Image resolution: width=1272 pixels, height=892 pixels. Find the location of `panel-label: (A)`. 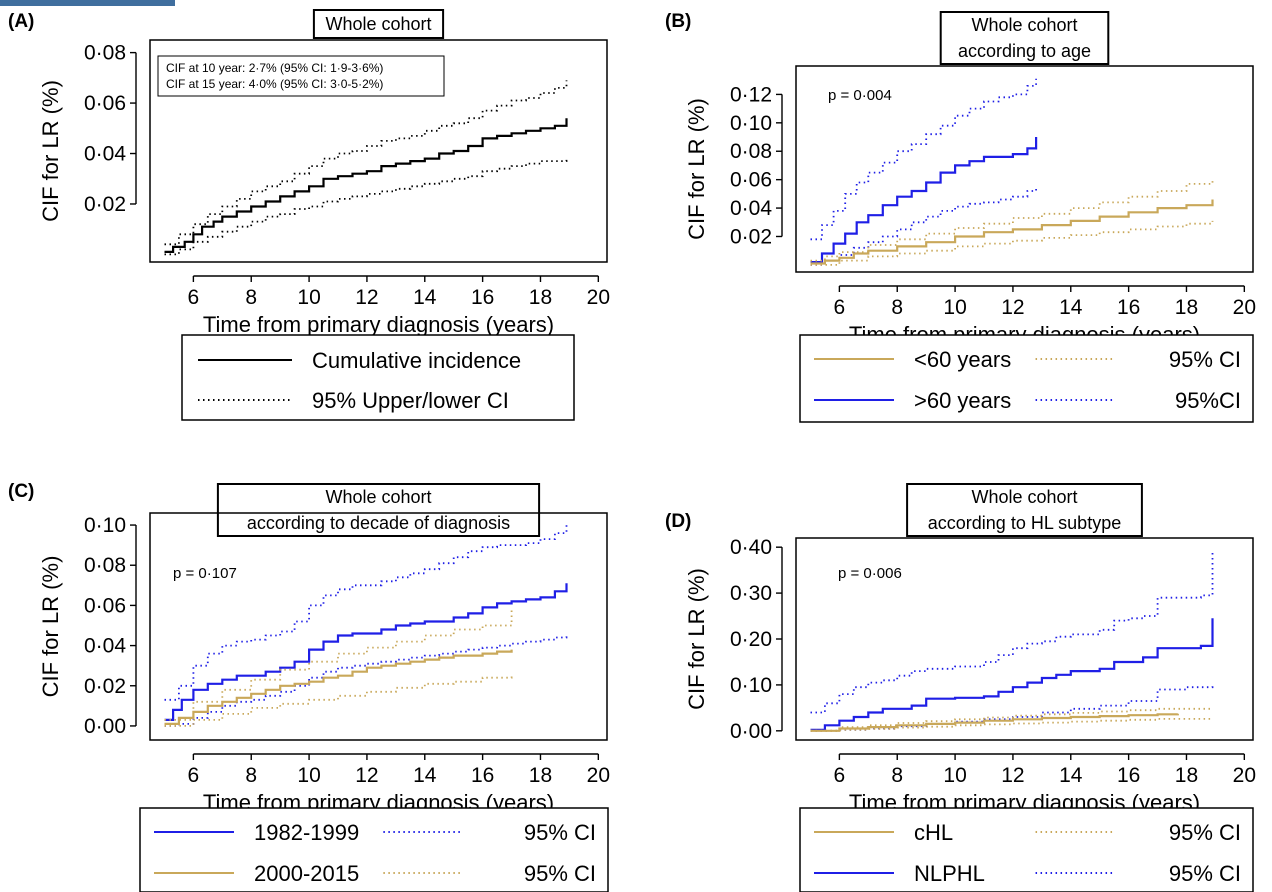

panel-label: (A) is located at coordinates (21, 21).